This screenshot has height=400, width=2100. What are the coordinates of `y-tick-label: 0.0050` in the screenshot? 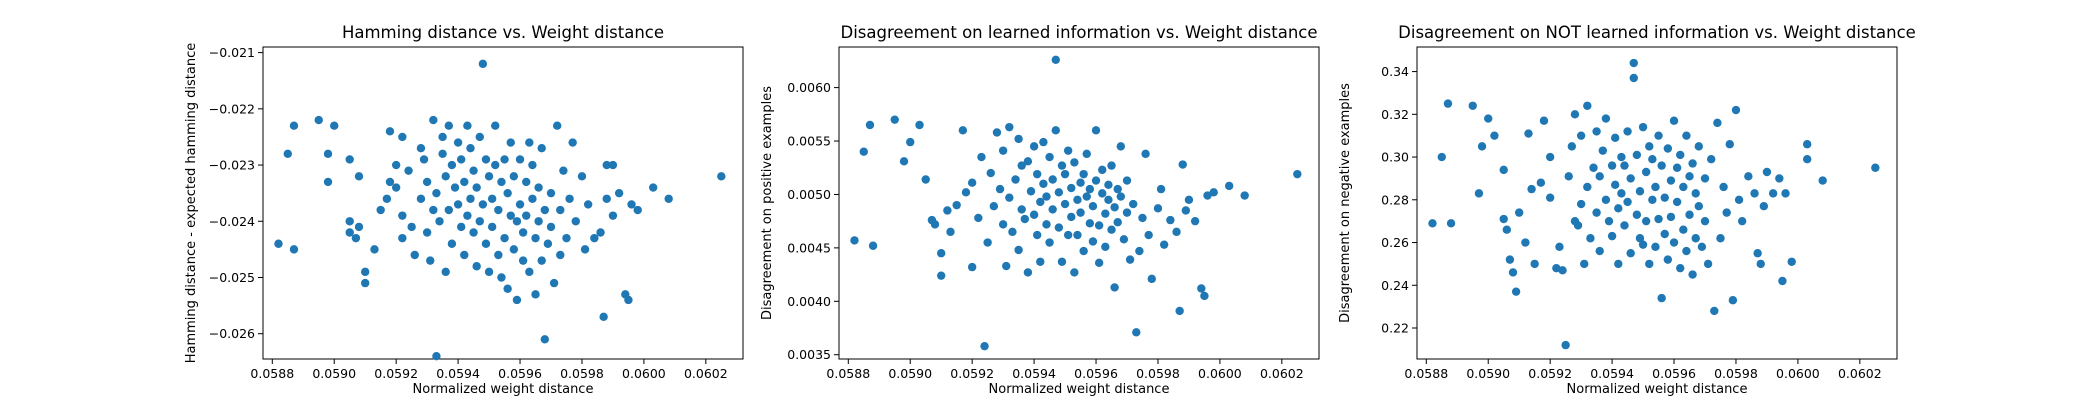 It's located at (809, 194).